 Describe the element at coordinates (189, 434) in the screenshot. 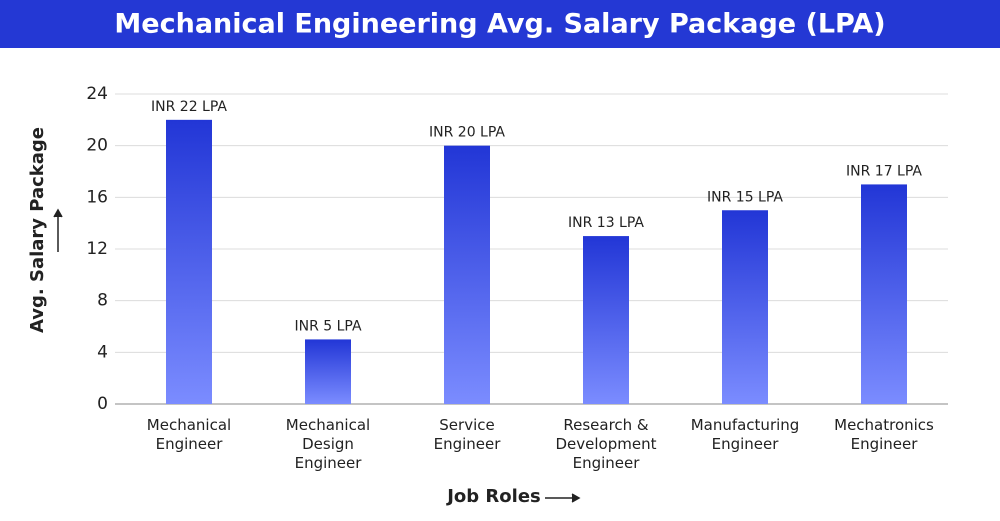

I see `x-tick-label: Mechanical Engineer` at that location.